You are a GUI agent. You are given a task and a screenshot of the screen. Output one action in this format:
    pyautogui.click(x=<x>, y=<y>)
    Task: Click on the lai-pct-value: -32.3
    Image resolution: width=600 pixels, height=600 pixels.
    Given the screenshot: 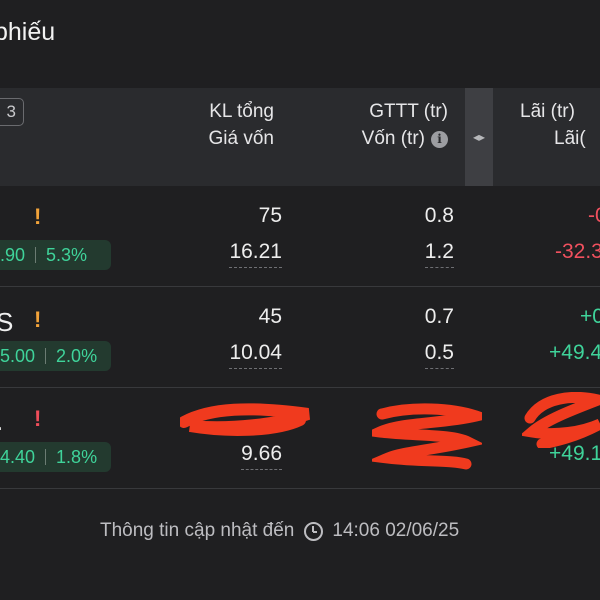 What is the action you would take?
    pyautogui.click(x=577, y=251)
    